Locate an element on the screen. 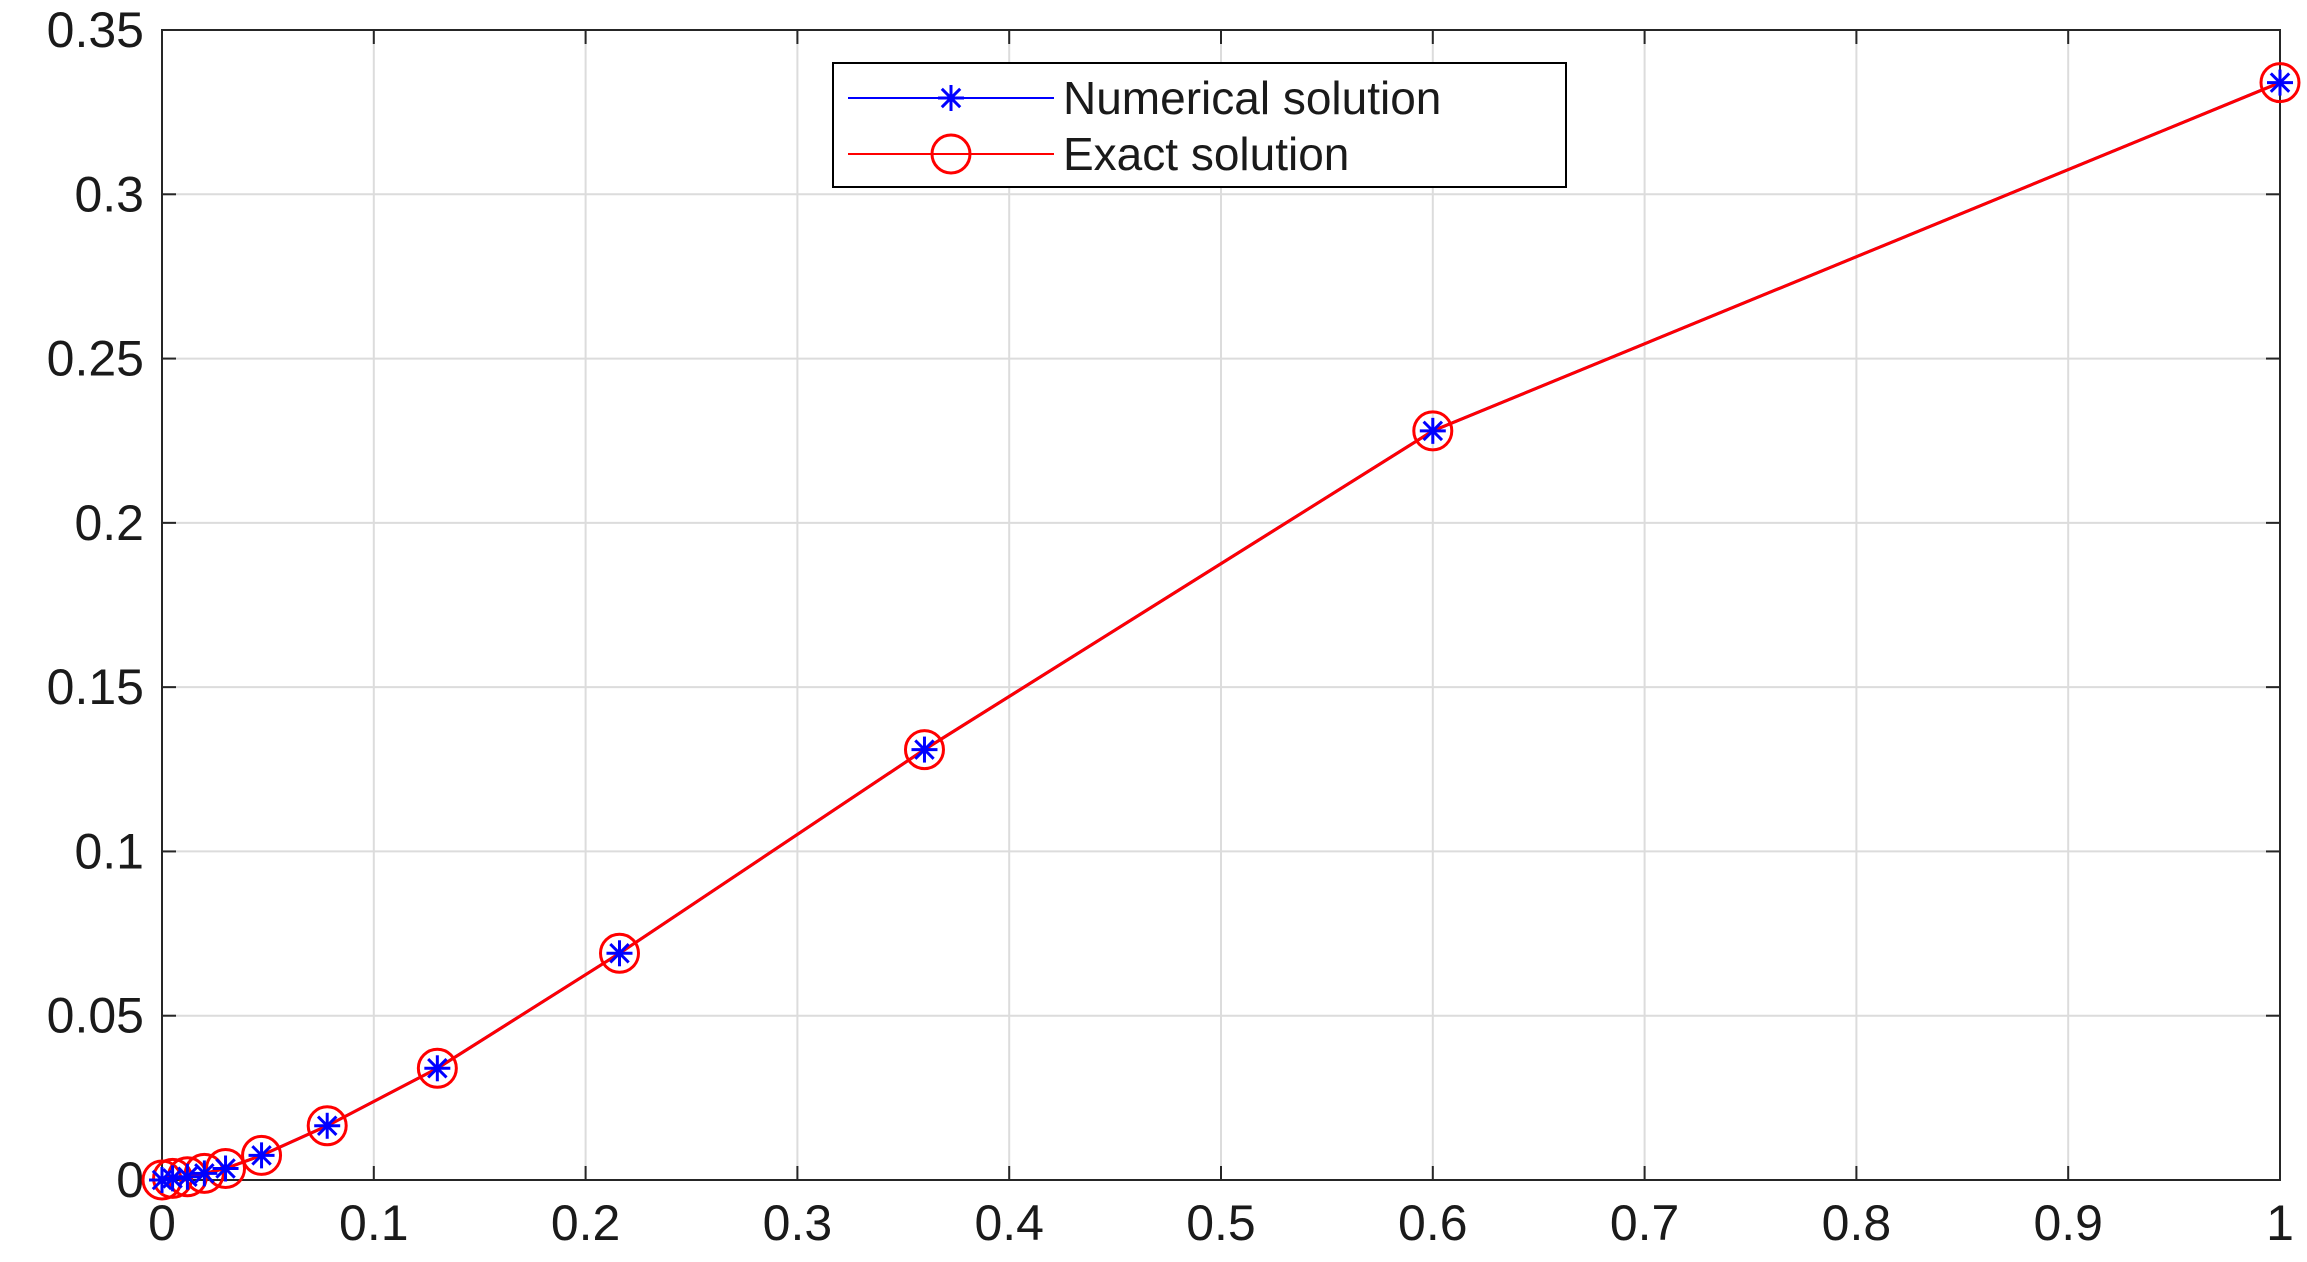  y-tick-label: 0.1 is located at coordinates (109, 851).